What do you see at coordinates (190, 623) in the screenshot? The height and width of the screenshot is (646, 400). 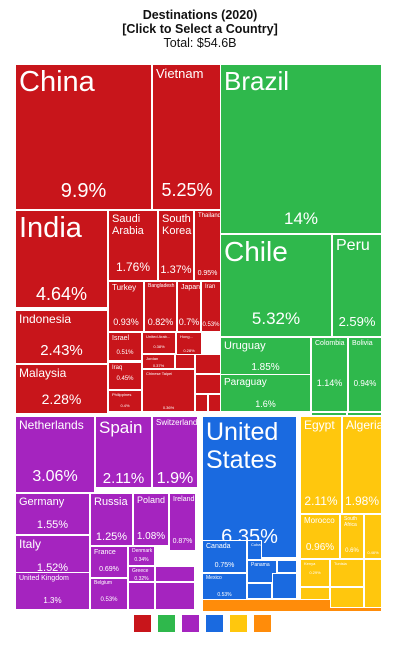 I see `europe-swatch` at bounding box center [190, 623].